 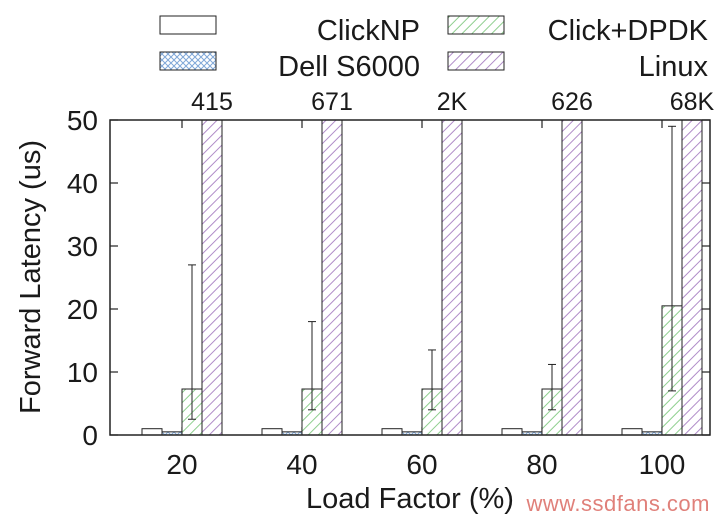 I want to click on bar-value-label: 68K, so click(x=692, y=102).